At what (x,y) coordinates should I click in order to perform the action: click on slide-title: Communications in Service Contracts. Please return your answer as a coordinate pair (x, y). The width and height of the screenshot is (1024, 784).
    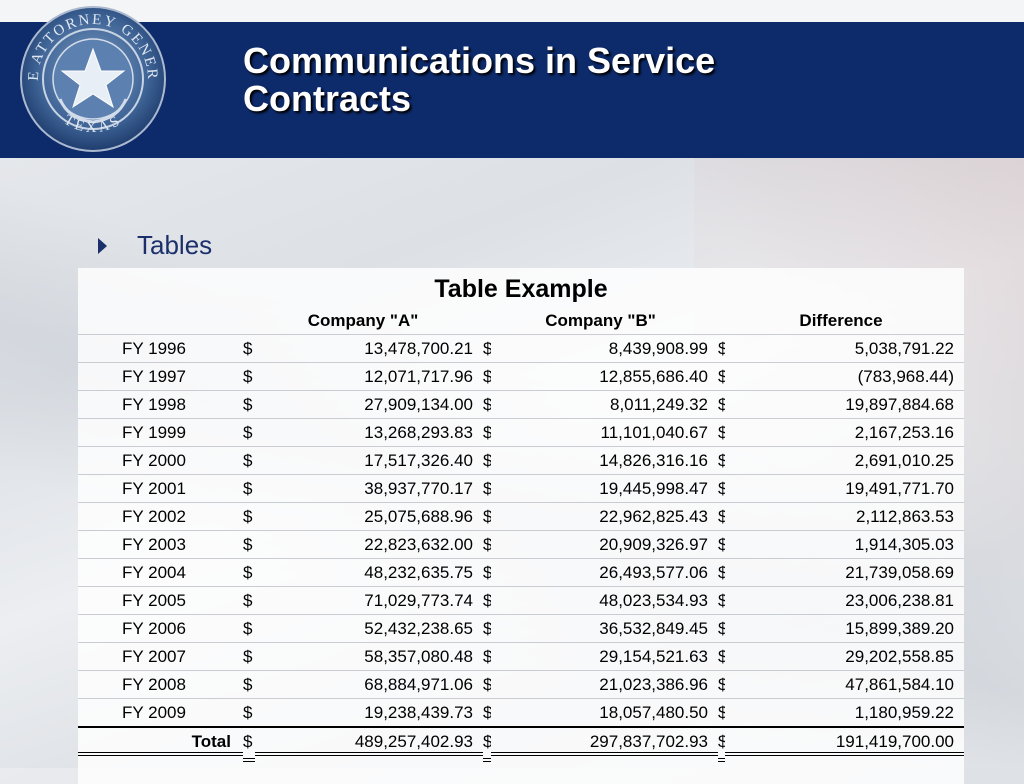
    Looking at the image, I should click on (479, 80).